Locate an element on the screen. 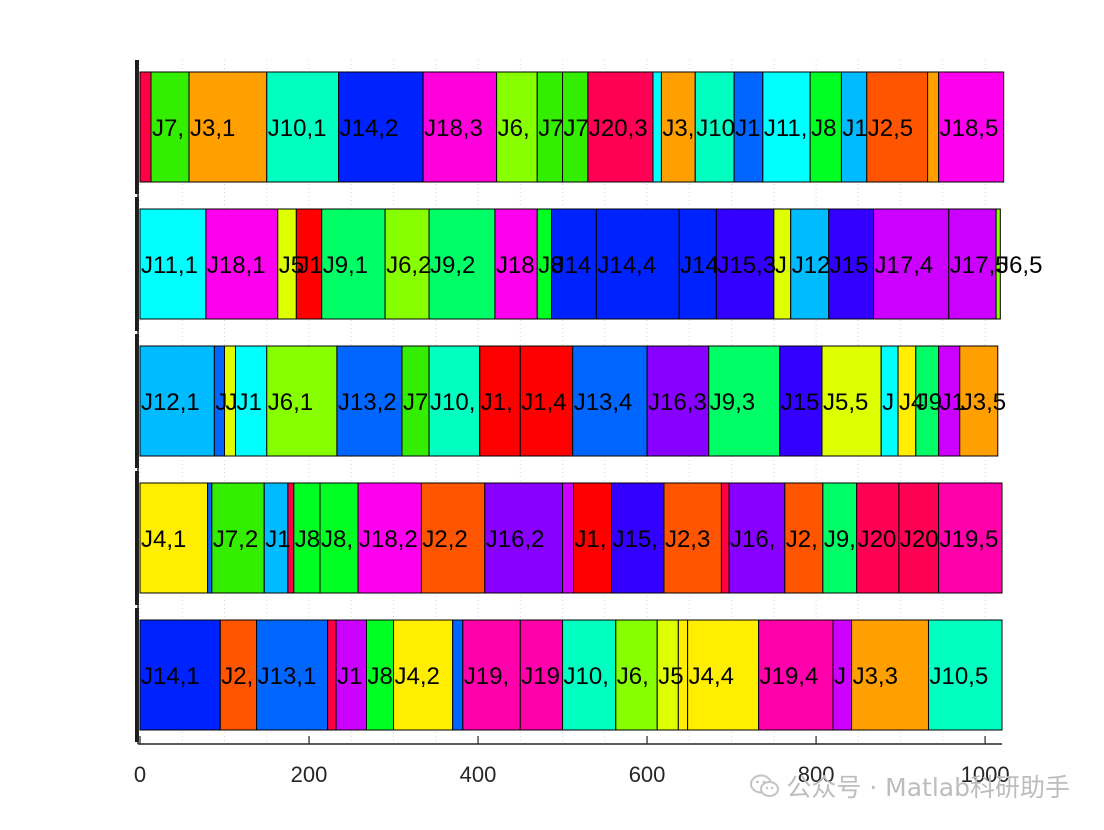 Image resolution: width=1104 pixels, height=830 pixels. task-label: J9,3 is located at coordinates (732, 402).